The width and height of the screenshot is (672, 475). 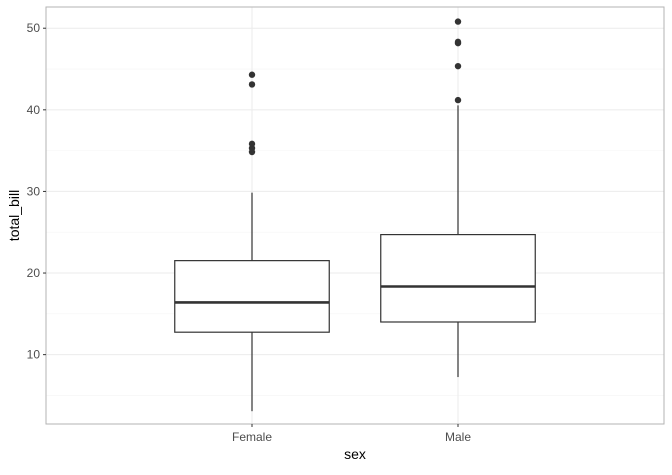 What do you see at coordinates (34, 273) in the screenshot?
I see `y-tick-label: 20` at bounding box center [34, 273].